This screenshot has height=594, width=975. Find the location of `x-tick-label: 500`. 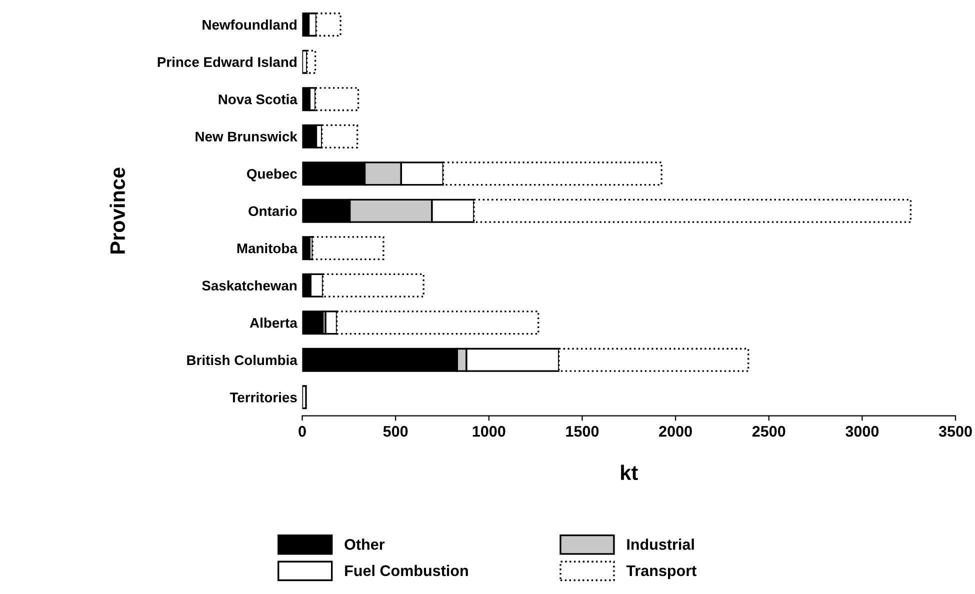

x-tick-label: 500 is located at coordinates (395, 431).